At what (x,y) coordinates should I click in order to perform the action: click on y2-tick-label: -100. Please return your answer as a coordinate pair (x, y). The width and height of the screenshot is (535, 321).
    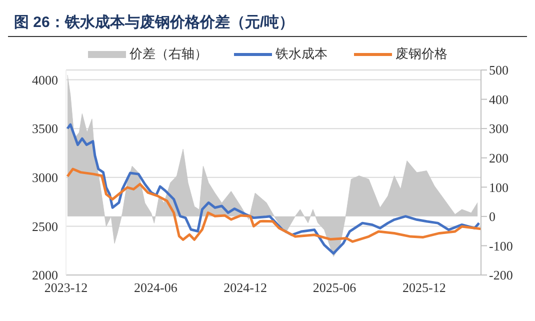
    Looking at the image, I should click on (501, 246).